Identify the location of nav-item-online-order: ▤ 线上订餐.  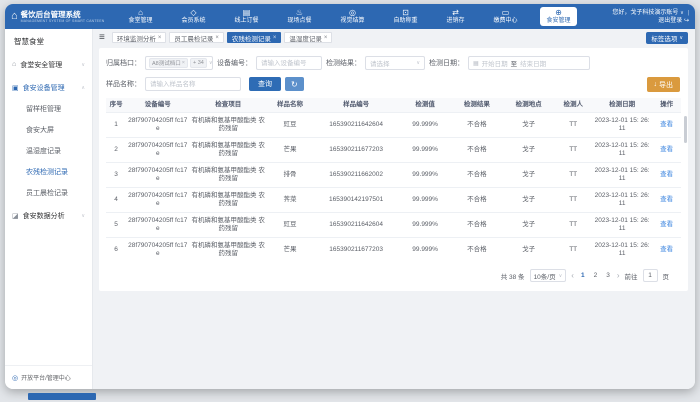
(246, 16).